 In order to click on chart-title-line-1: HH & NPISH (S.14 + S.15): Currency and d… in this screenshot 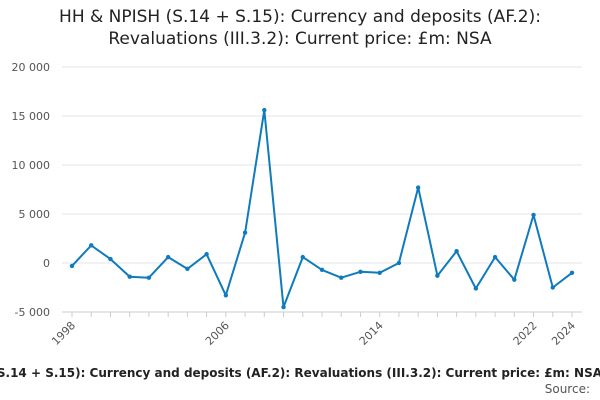, I will do `click(300, 17)`.